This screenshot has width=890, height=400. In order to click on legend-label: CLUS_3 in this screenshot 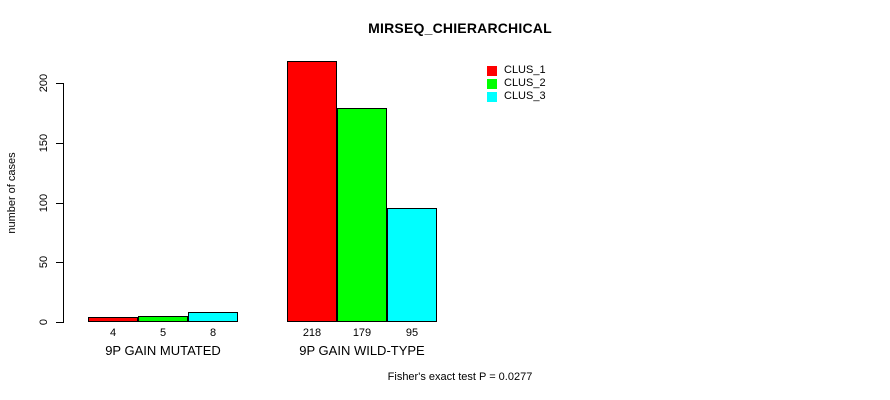, I will do `click(525, 96)`.